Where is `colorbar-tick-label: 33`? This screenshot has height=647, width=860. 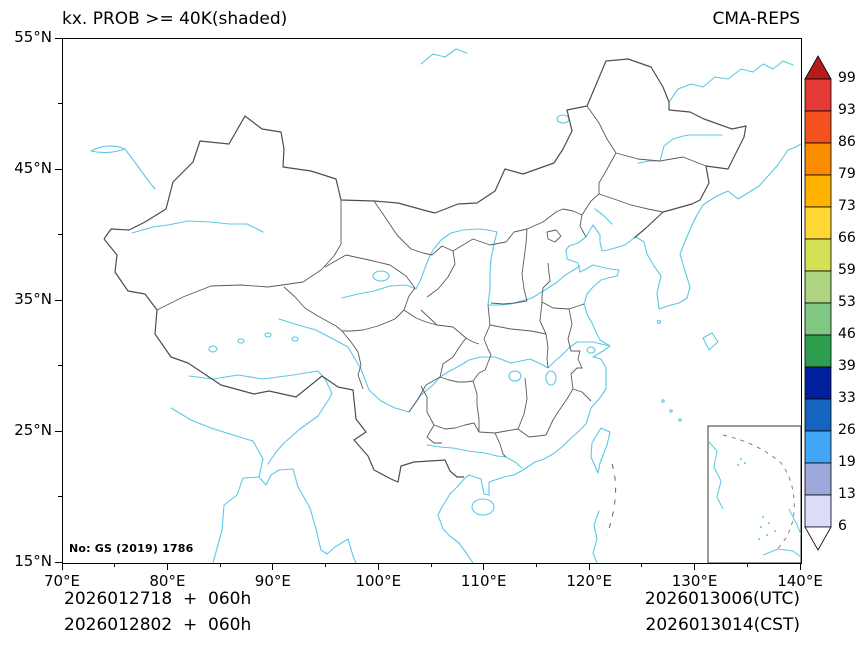
colorbar-tick-label: 33 is located at coordinates (847, 398).